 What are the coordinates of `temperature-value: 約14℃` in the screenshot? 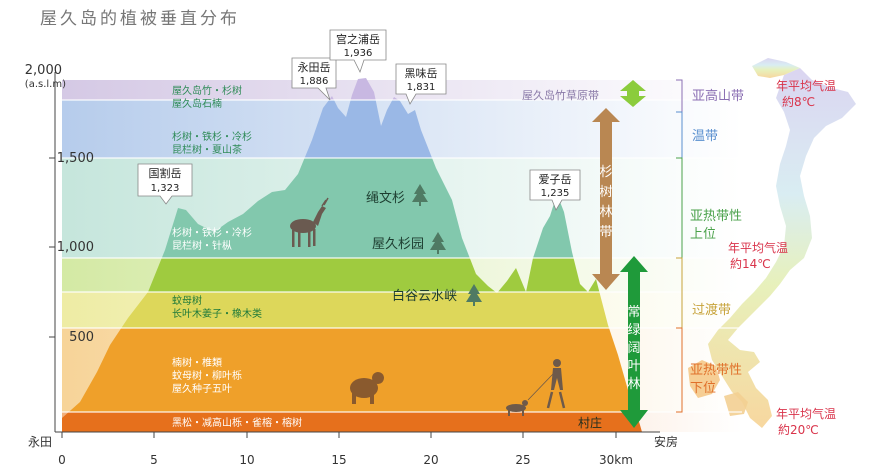 It's located at (750, 263).